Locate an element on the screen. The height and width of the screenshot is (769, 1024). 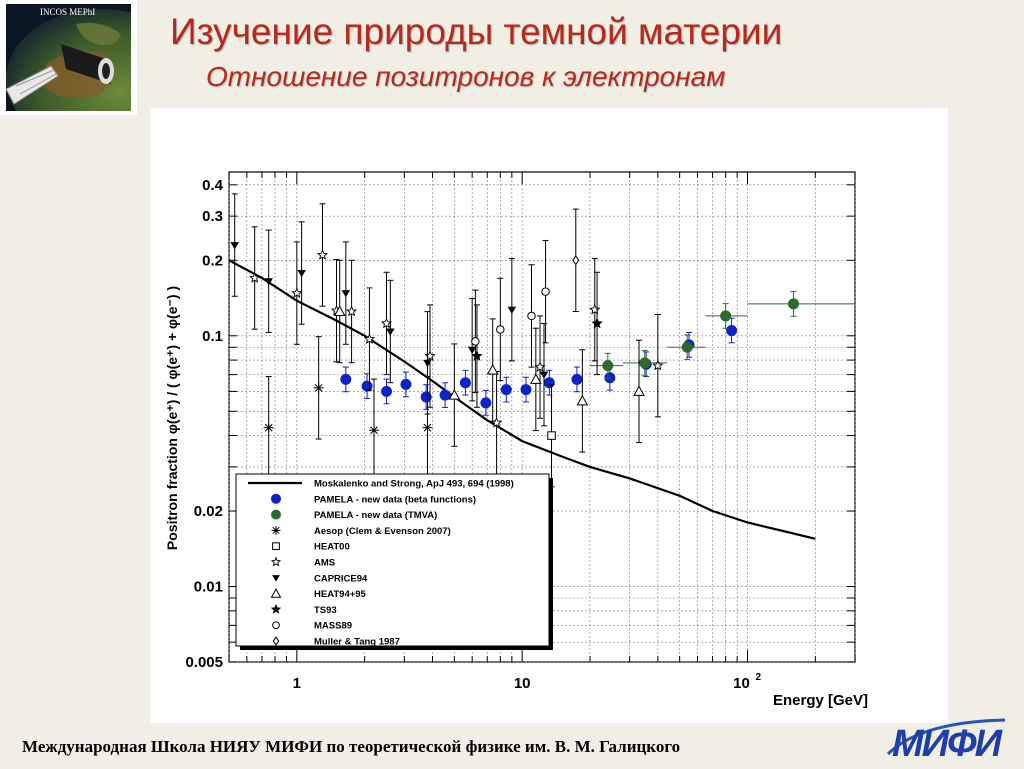
y-tick-label: 0.1 is located at coordinates (212, 336).